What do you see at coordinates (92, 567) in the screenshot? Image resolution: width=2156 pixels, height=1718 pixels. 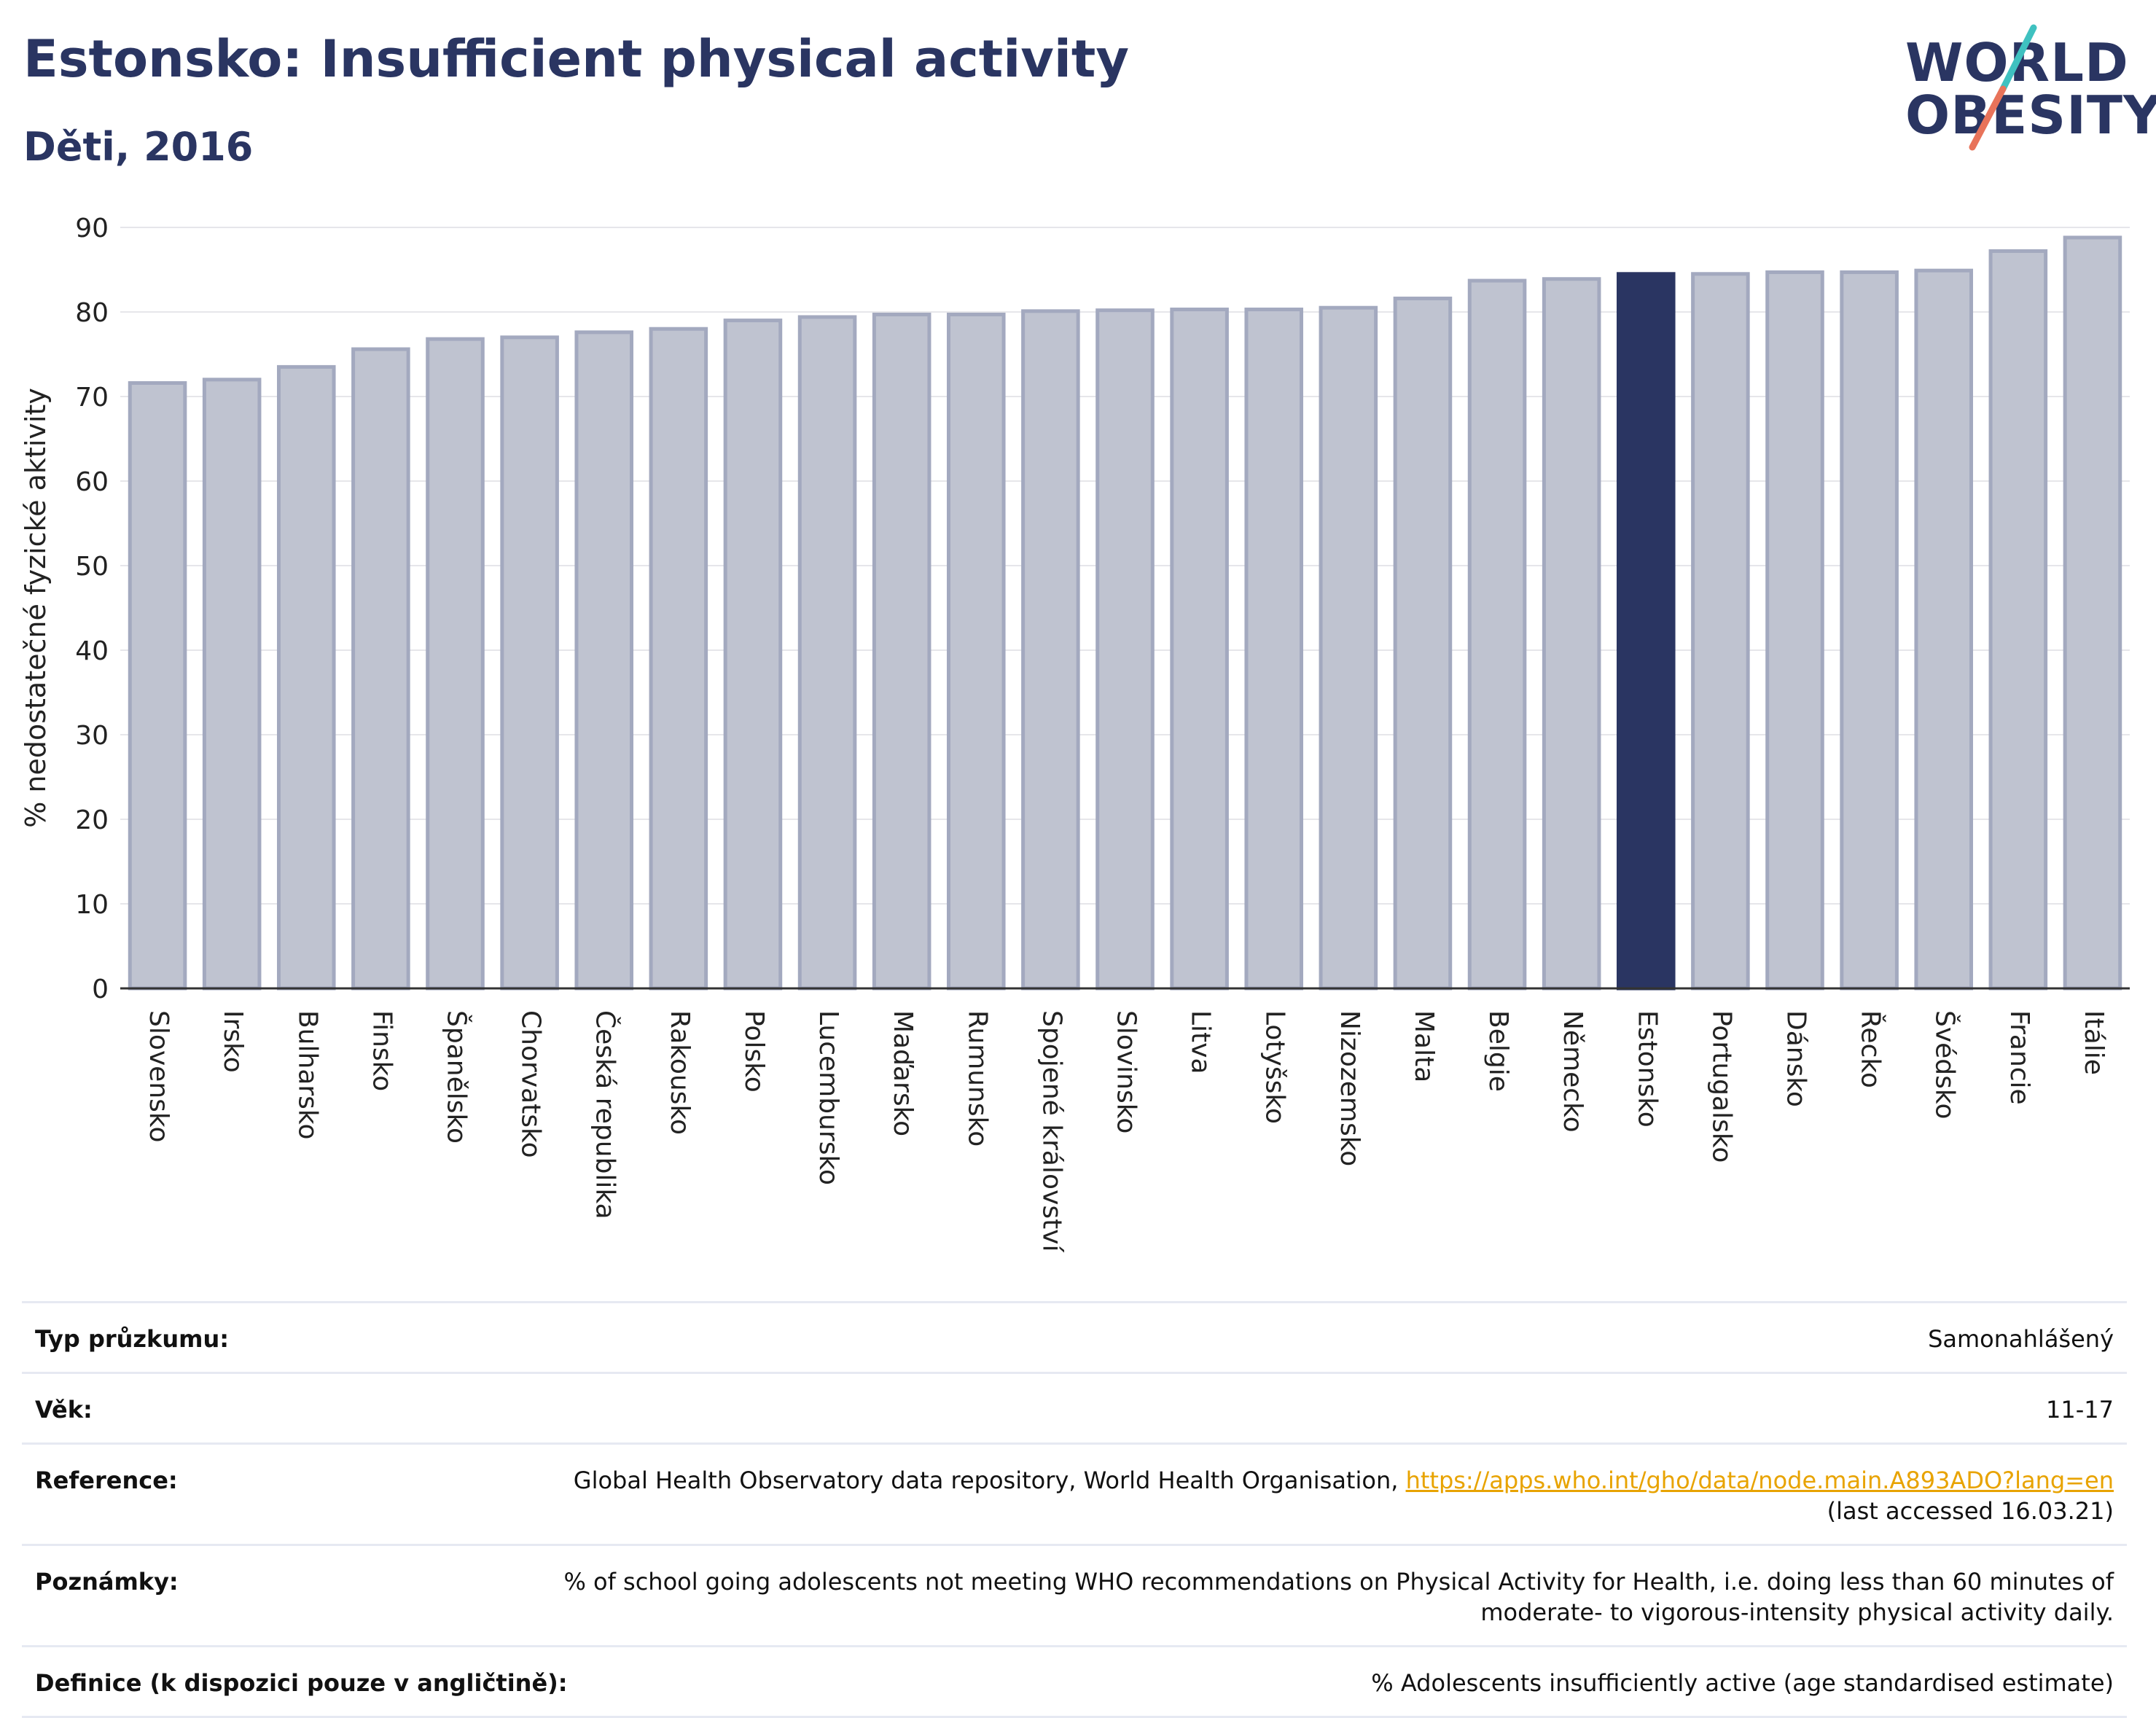 I see `y-tick-label: 50` at bounding box center [92, 567].